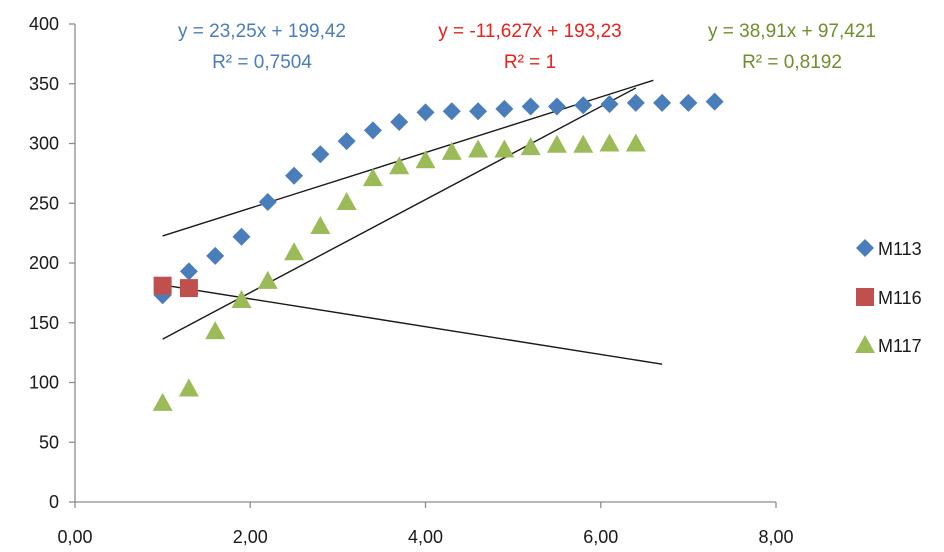 This screenshot has width=944, height=552. I want to click on x-tick-label: 6,00, so click(600, 537).